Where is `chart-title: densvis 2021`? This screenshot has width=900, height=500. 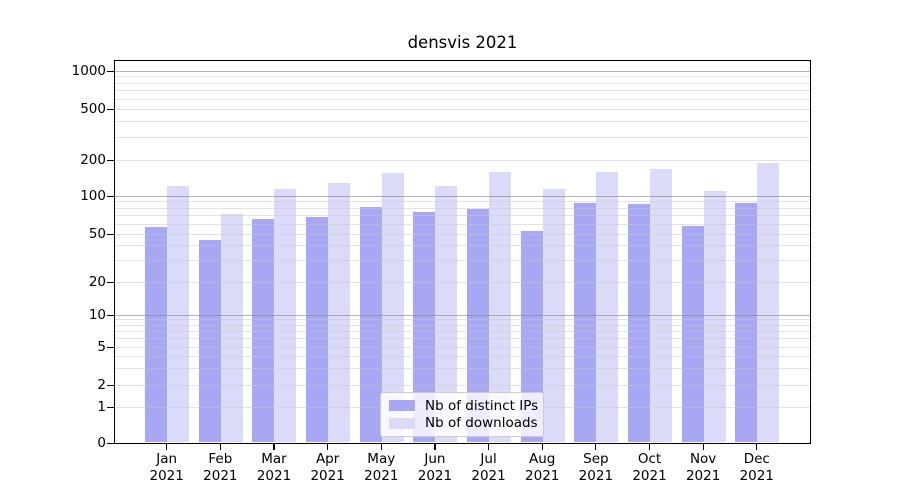
chart-title: densvis 2021 is located at coordinates (462, 42).